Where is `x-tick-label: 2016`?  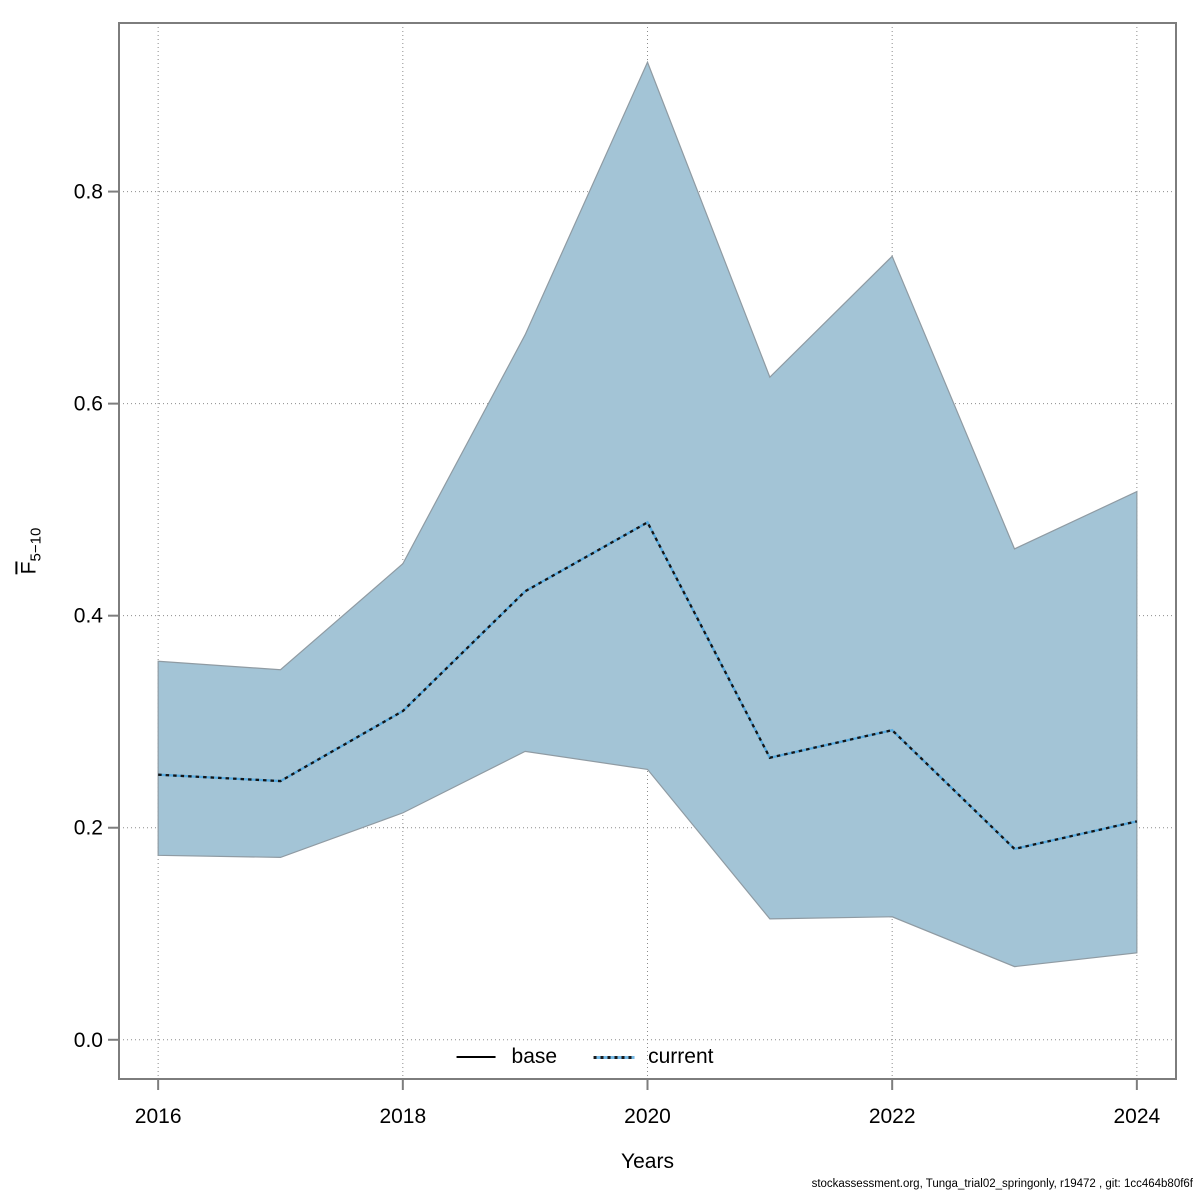 x-tick-label: 2016 is located at coordinates (158, 1116).